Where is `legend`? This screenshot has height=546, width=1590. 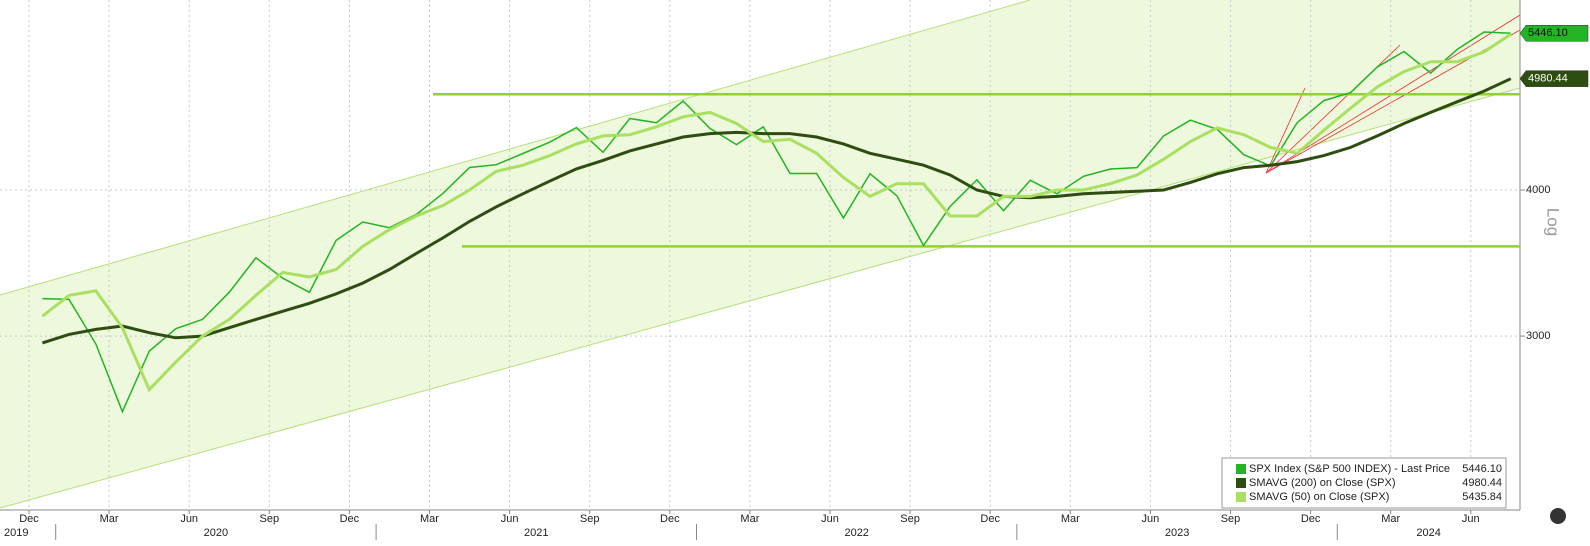 legend is located at coordinates (1364, 483).